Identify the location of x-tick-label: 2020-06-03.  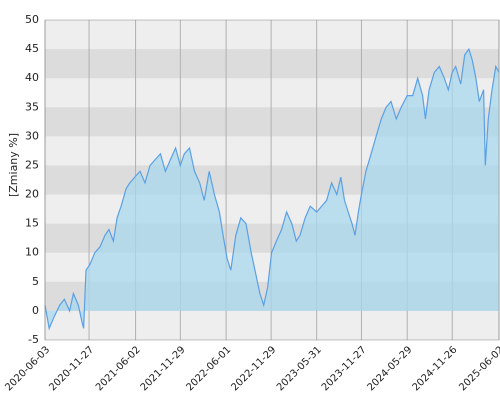
(27, 368).